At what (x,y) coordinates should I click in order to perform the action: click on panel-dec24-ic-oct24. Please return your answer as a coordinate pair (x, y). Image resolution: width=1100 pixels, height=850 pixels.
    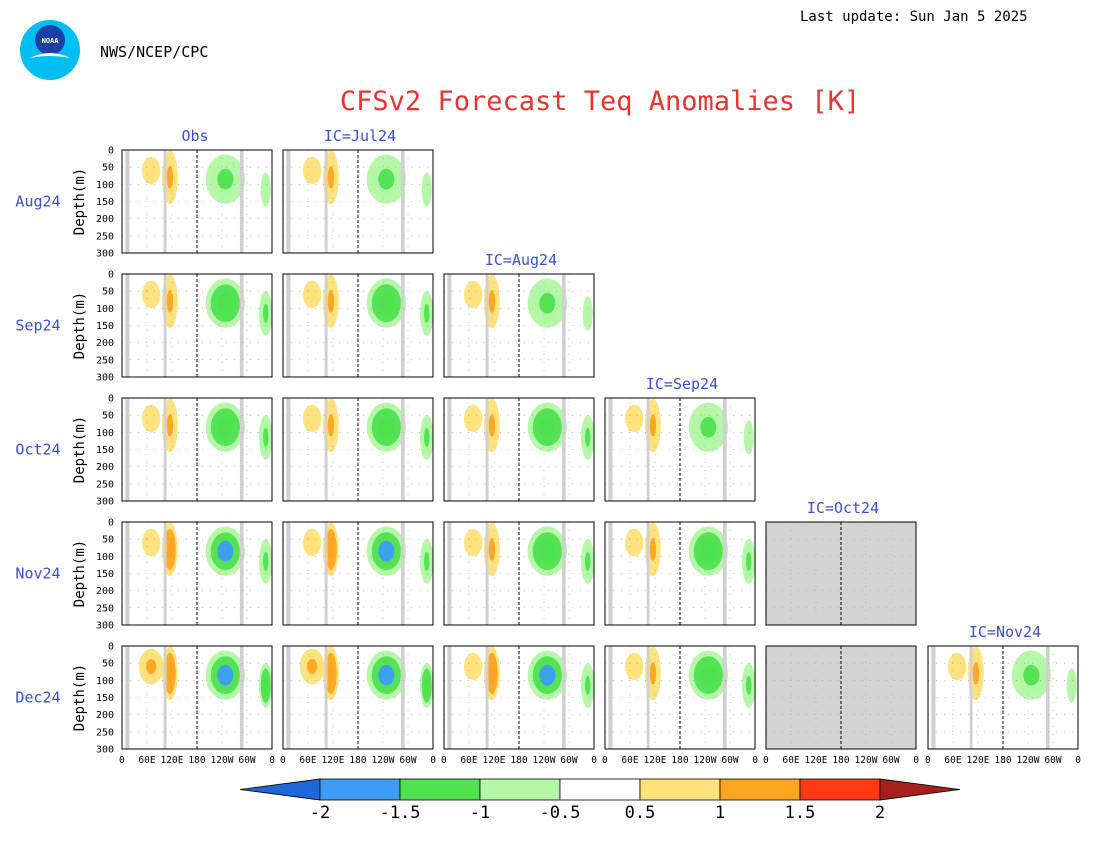
    Looking at the image, I should click on (841, 697).